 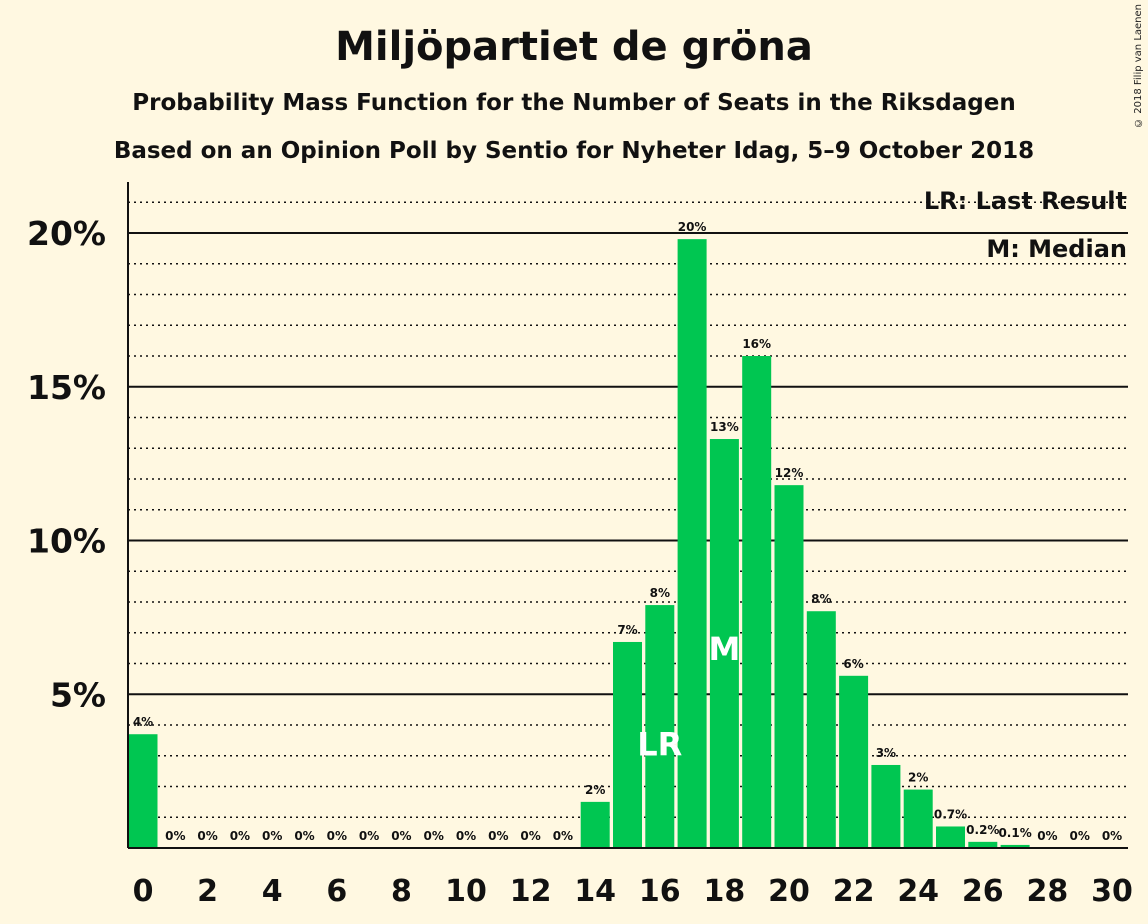 I want to click on data-label-seat-27: 0.1%, so click(x=1014, y=833).